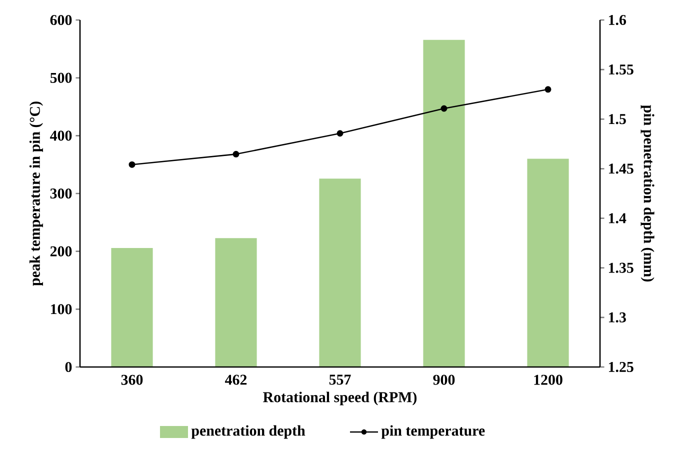 The image size is (681, 472). I want to click on x-tick-label: 900, so click(444, 379).